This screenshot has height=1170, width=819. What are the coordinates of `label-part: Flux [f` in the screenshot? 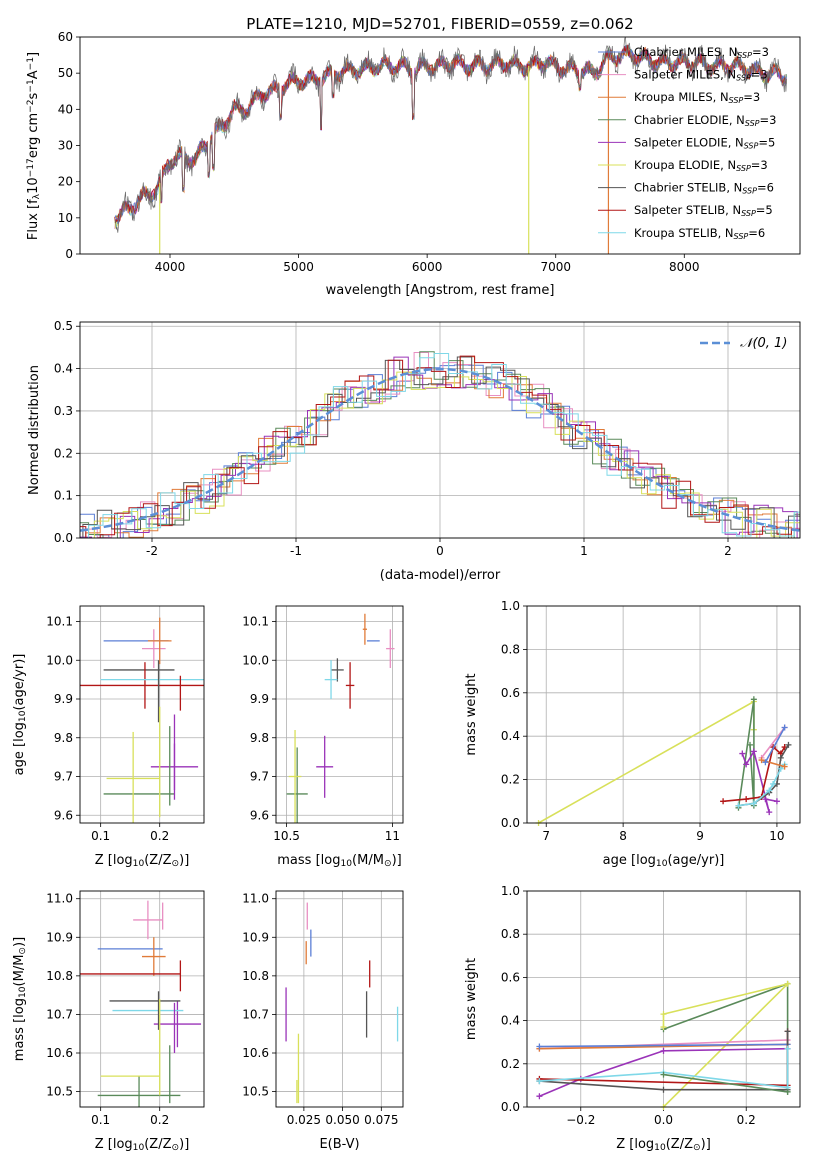 It's located at (33, 219).